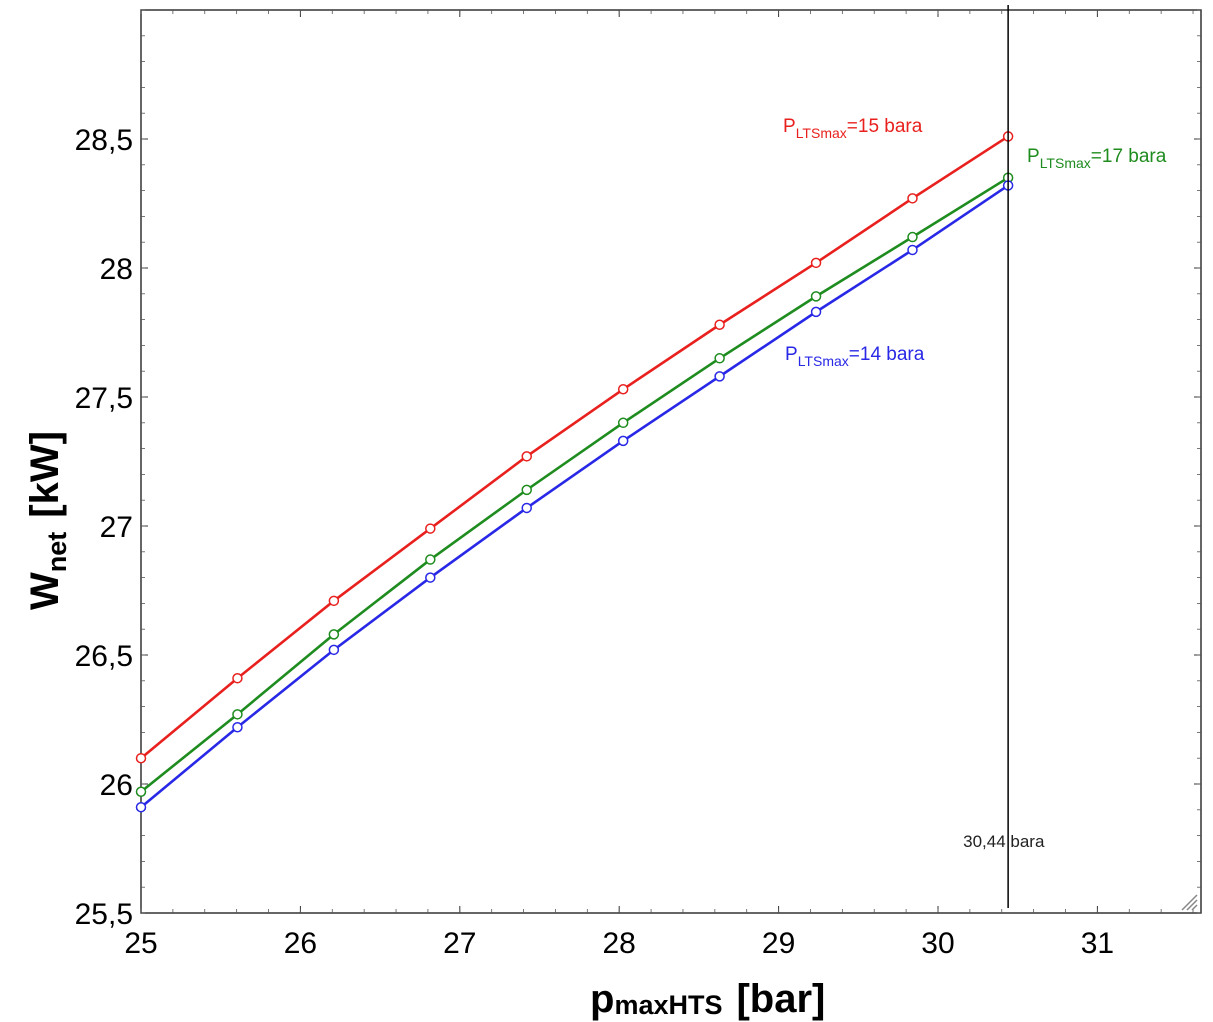 The width and height of the screenshot is (1213, 1022). Describe the element at coordinates (1097, 943) in the screenshot. I see `x-tick-label: 31` at that location.